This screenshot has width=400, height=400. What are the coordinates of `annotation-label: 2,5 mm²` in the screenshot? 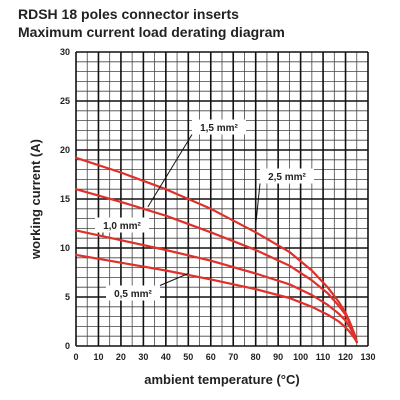 It's located at (287, 177).